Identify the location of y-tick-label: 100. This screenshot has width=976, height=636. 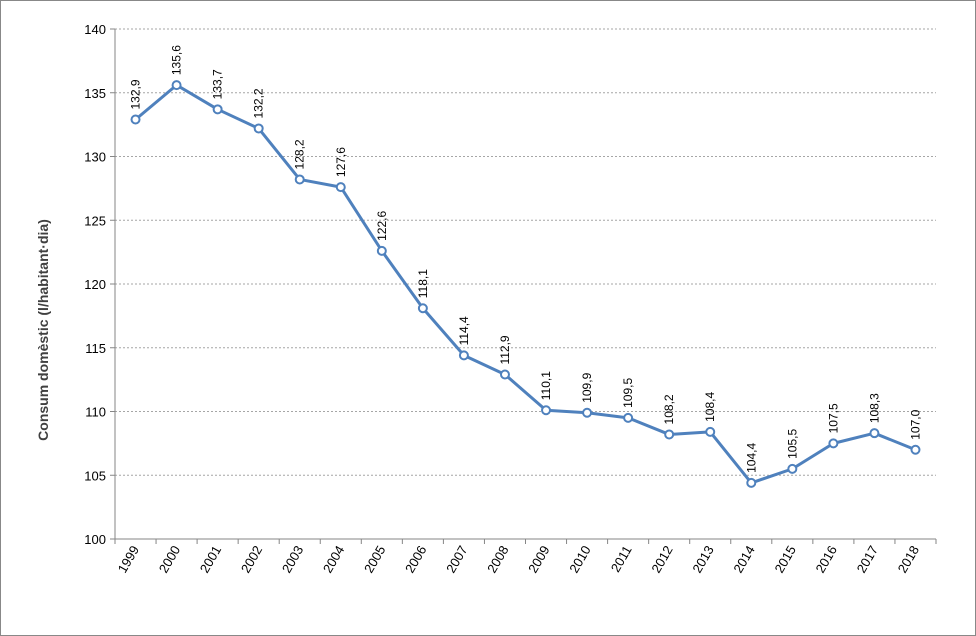
(95, 539).